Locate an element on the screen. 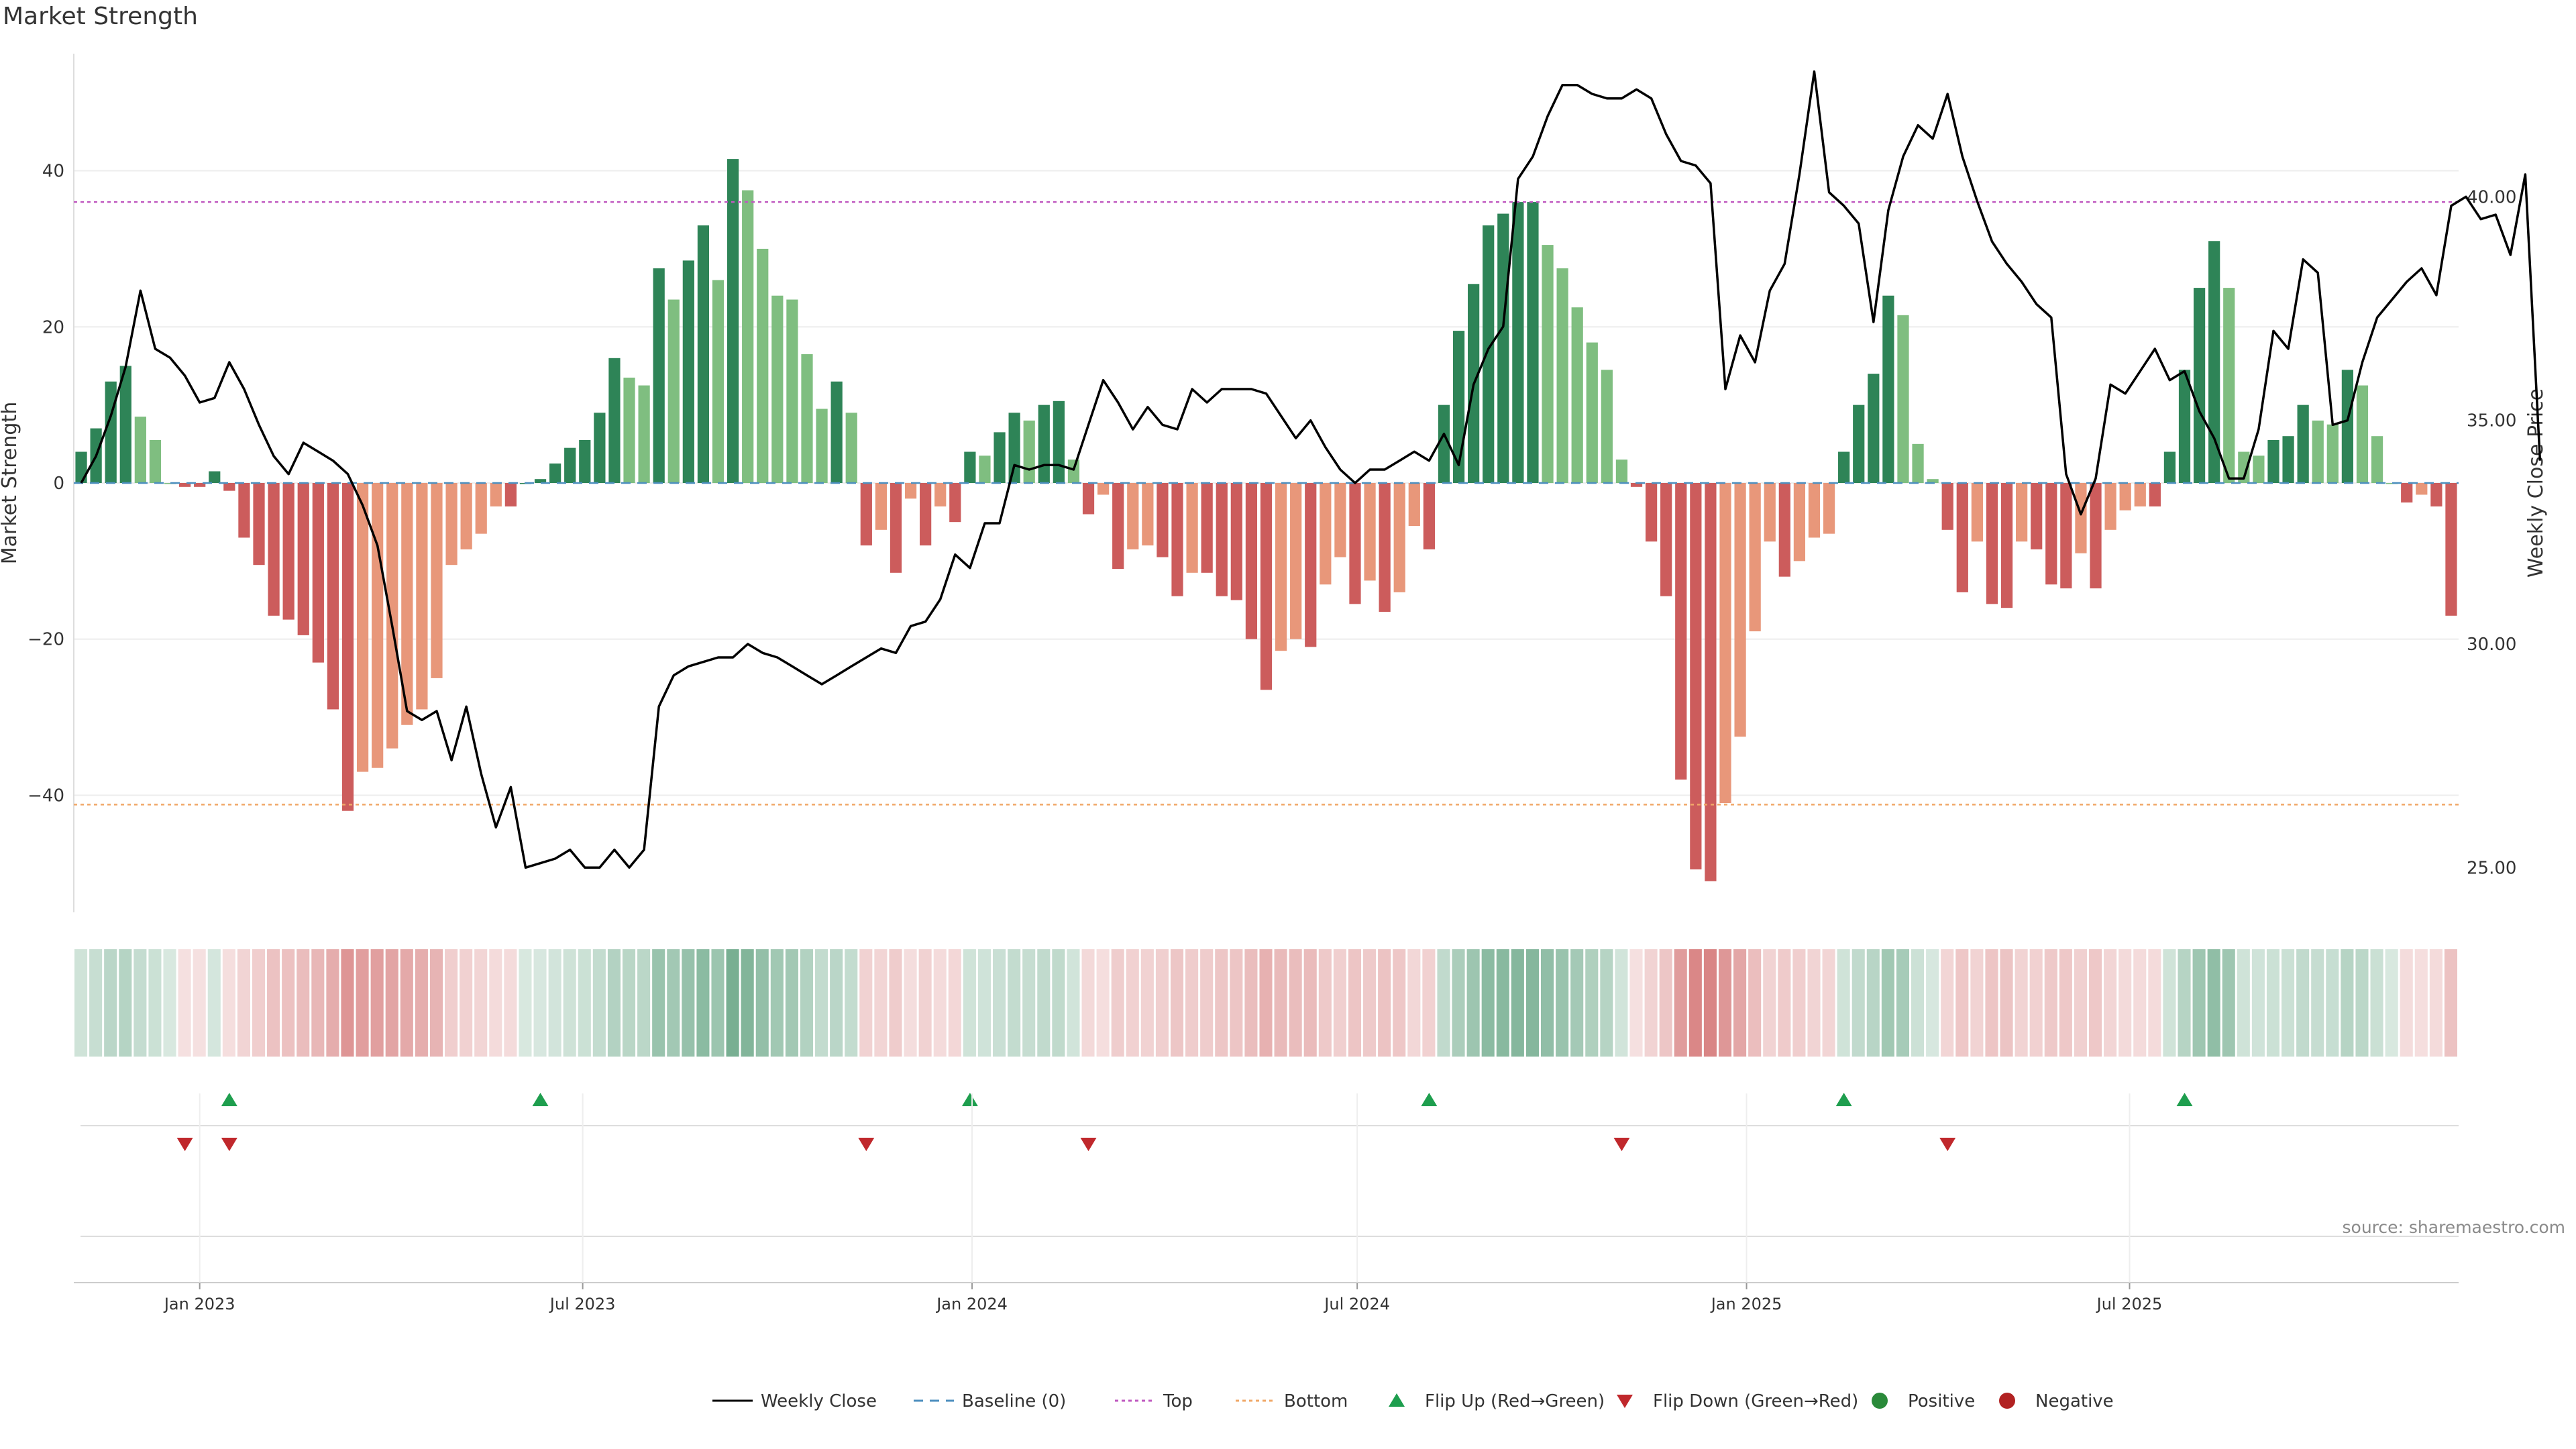  legend-swatch is located at coordinates (2007, 1401).